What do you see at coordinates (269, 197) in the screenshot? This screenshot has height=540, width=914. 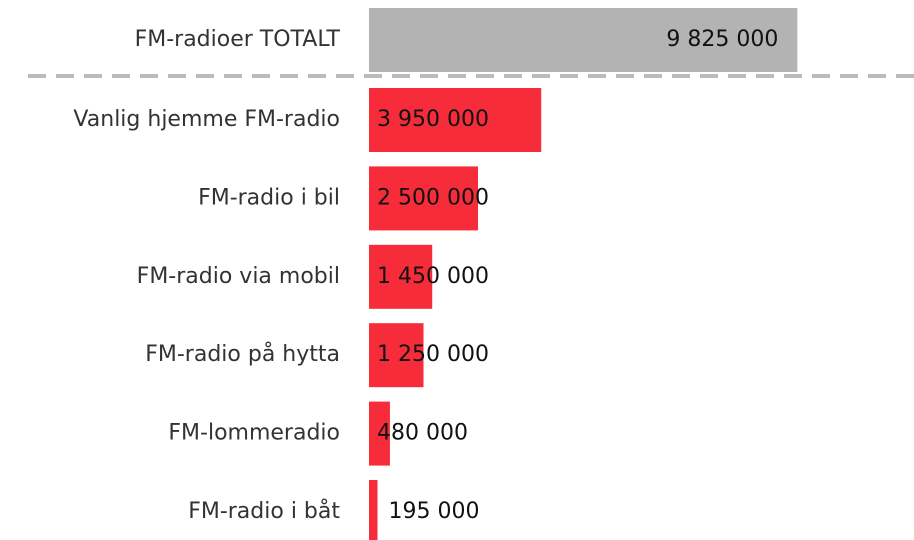 I see `category-label: FM-radio i bil` at bounding box center [269, 197].